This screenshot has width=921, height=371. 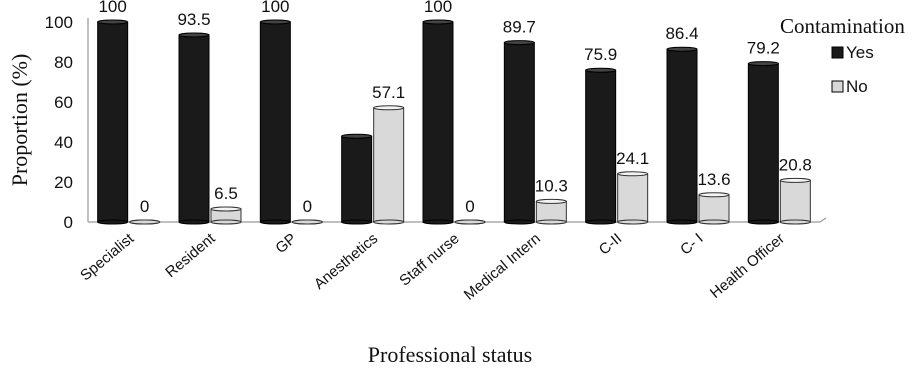 I want to click on legend-label-yes: Yes, so click(x=860, y=52).